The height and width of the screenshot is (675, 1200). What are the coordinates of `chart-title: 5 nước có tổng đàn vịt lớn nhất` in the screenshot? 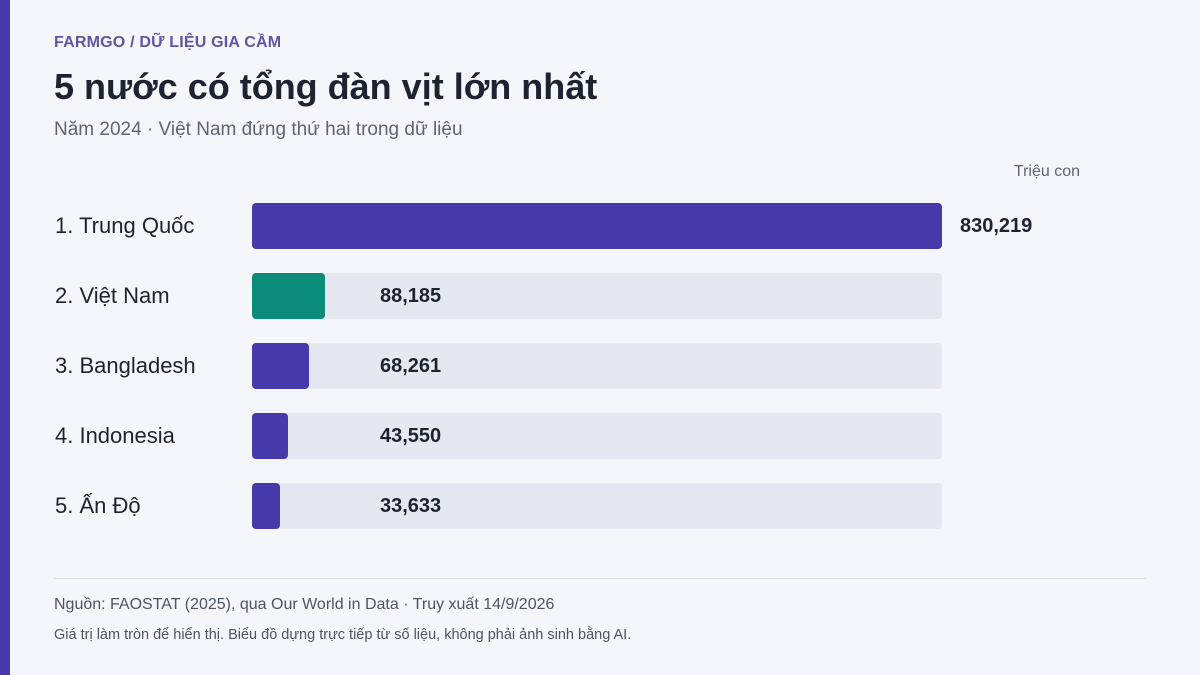 It's located at (326, 86).